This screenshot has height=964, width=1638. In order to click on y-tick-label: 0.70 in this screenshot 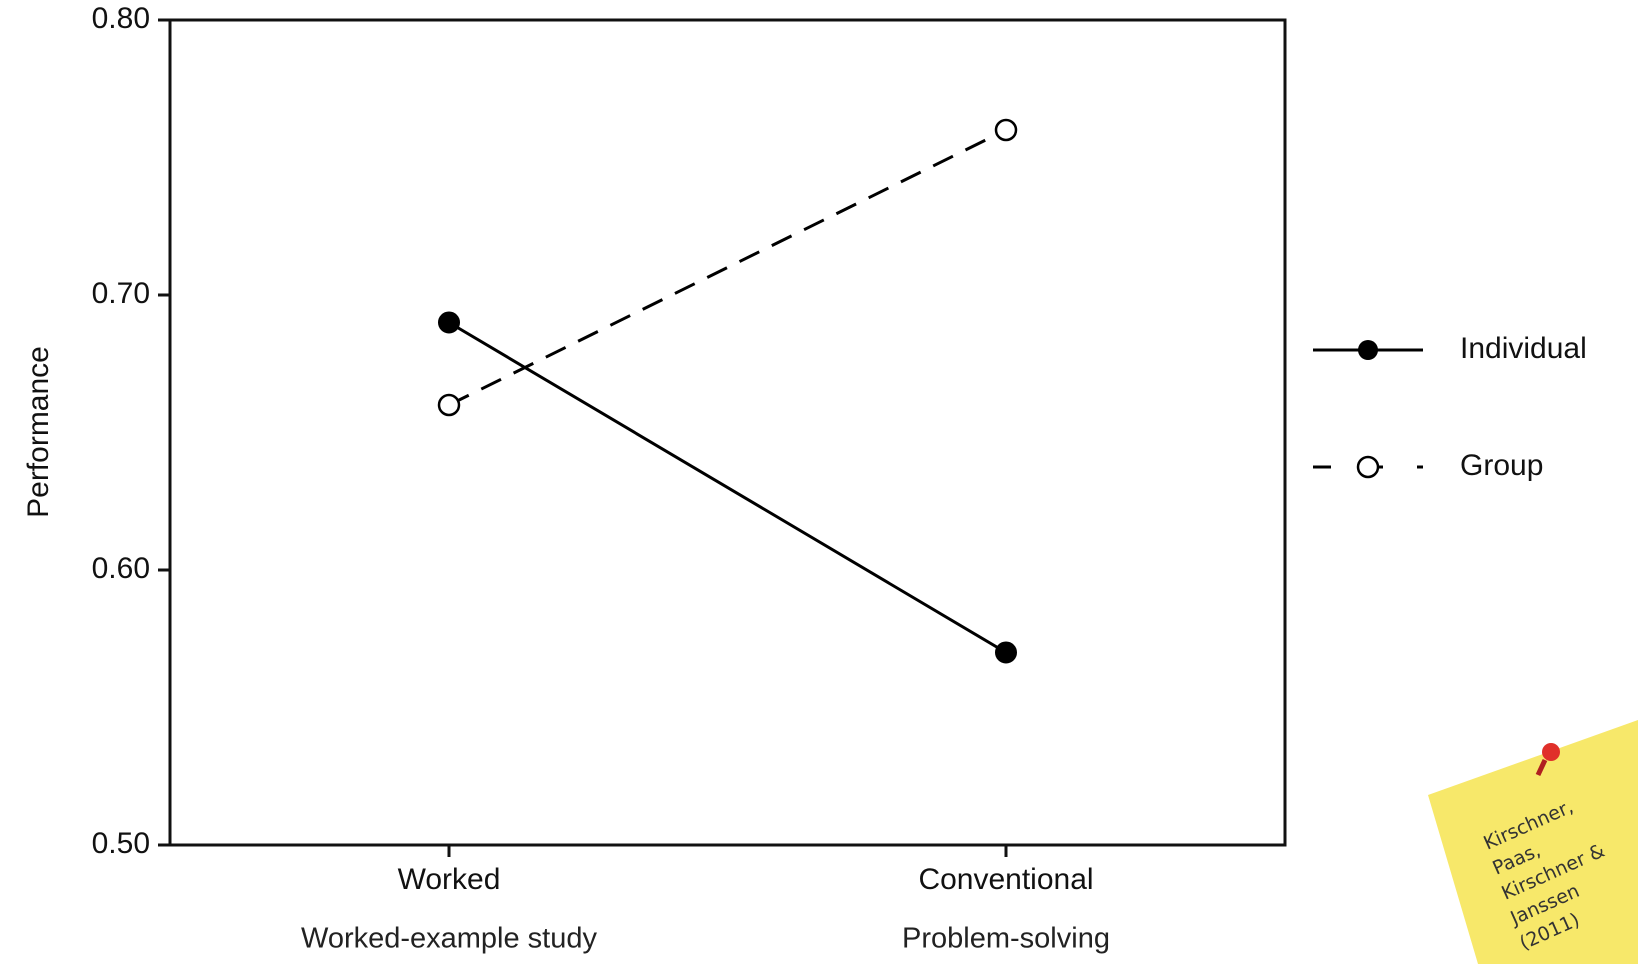, I will do `click(121, 293)`.